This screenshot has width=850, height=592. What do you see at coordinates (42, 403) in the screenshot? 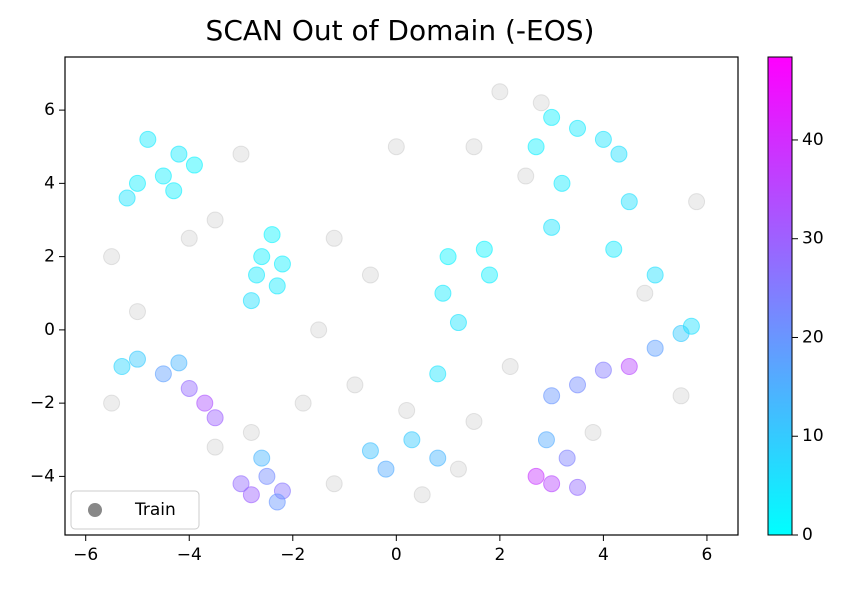
I see `y-tick-label: −2` at bounding box center [42, 403].